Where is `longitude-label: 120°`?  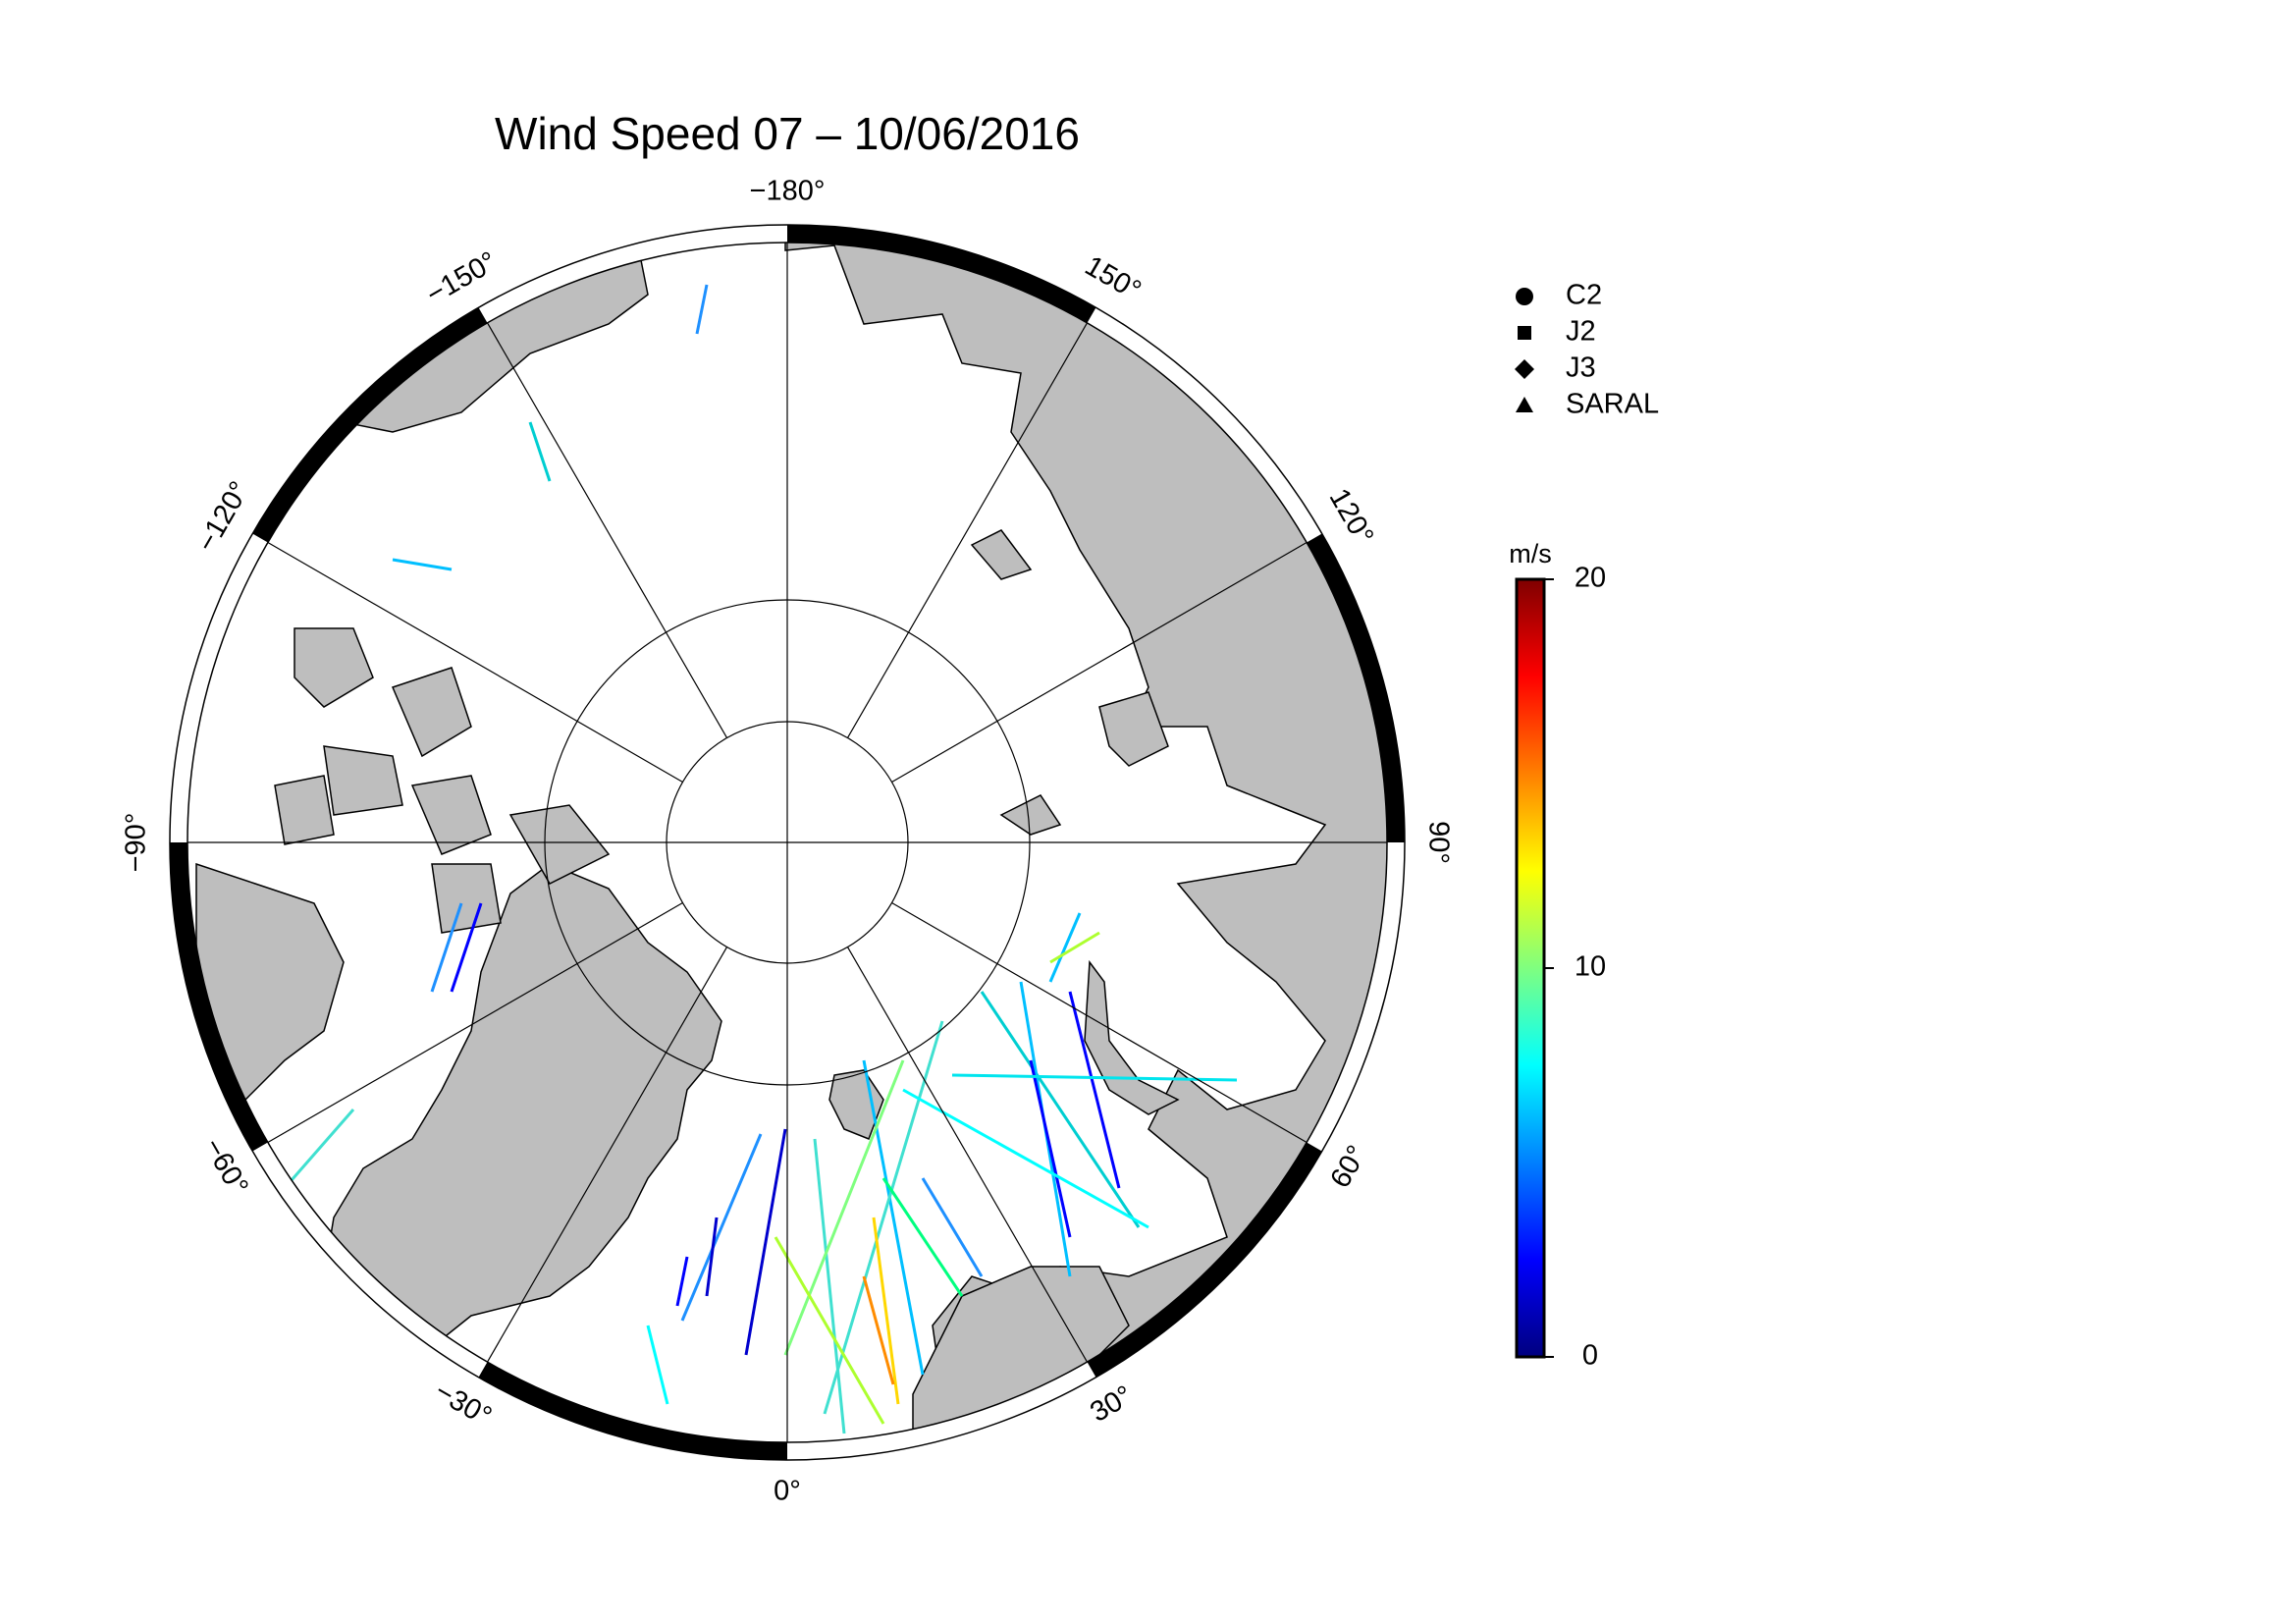
longitude-label: 120° is located at coordinates (1351, 517).